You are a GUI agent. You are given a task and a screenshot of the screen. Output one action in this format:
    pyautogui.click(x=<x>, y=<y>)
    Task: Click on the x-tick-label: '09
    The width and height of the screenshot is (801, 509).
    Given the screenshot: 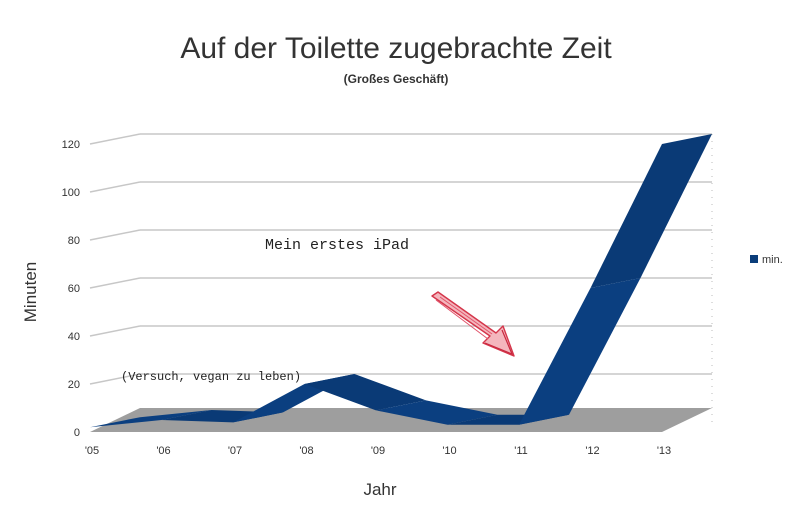 What is the action you would take?
    pyautogui.click(x=378, y=451)
    